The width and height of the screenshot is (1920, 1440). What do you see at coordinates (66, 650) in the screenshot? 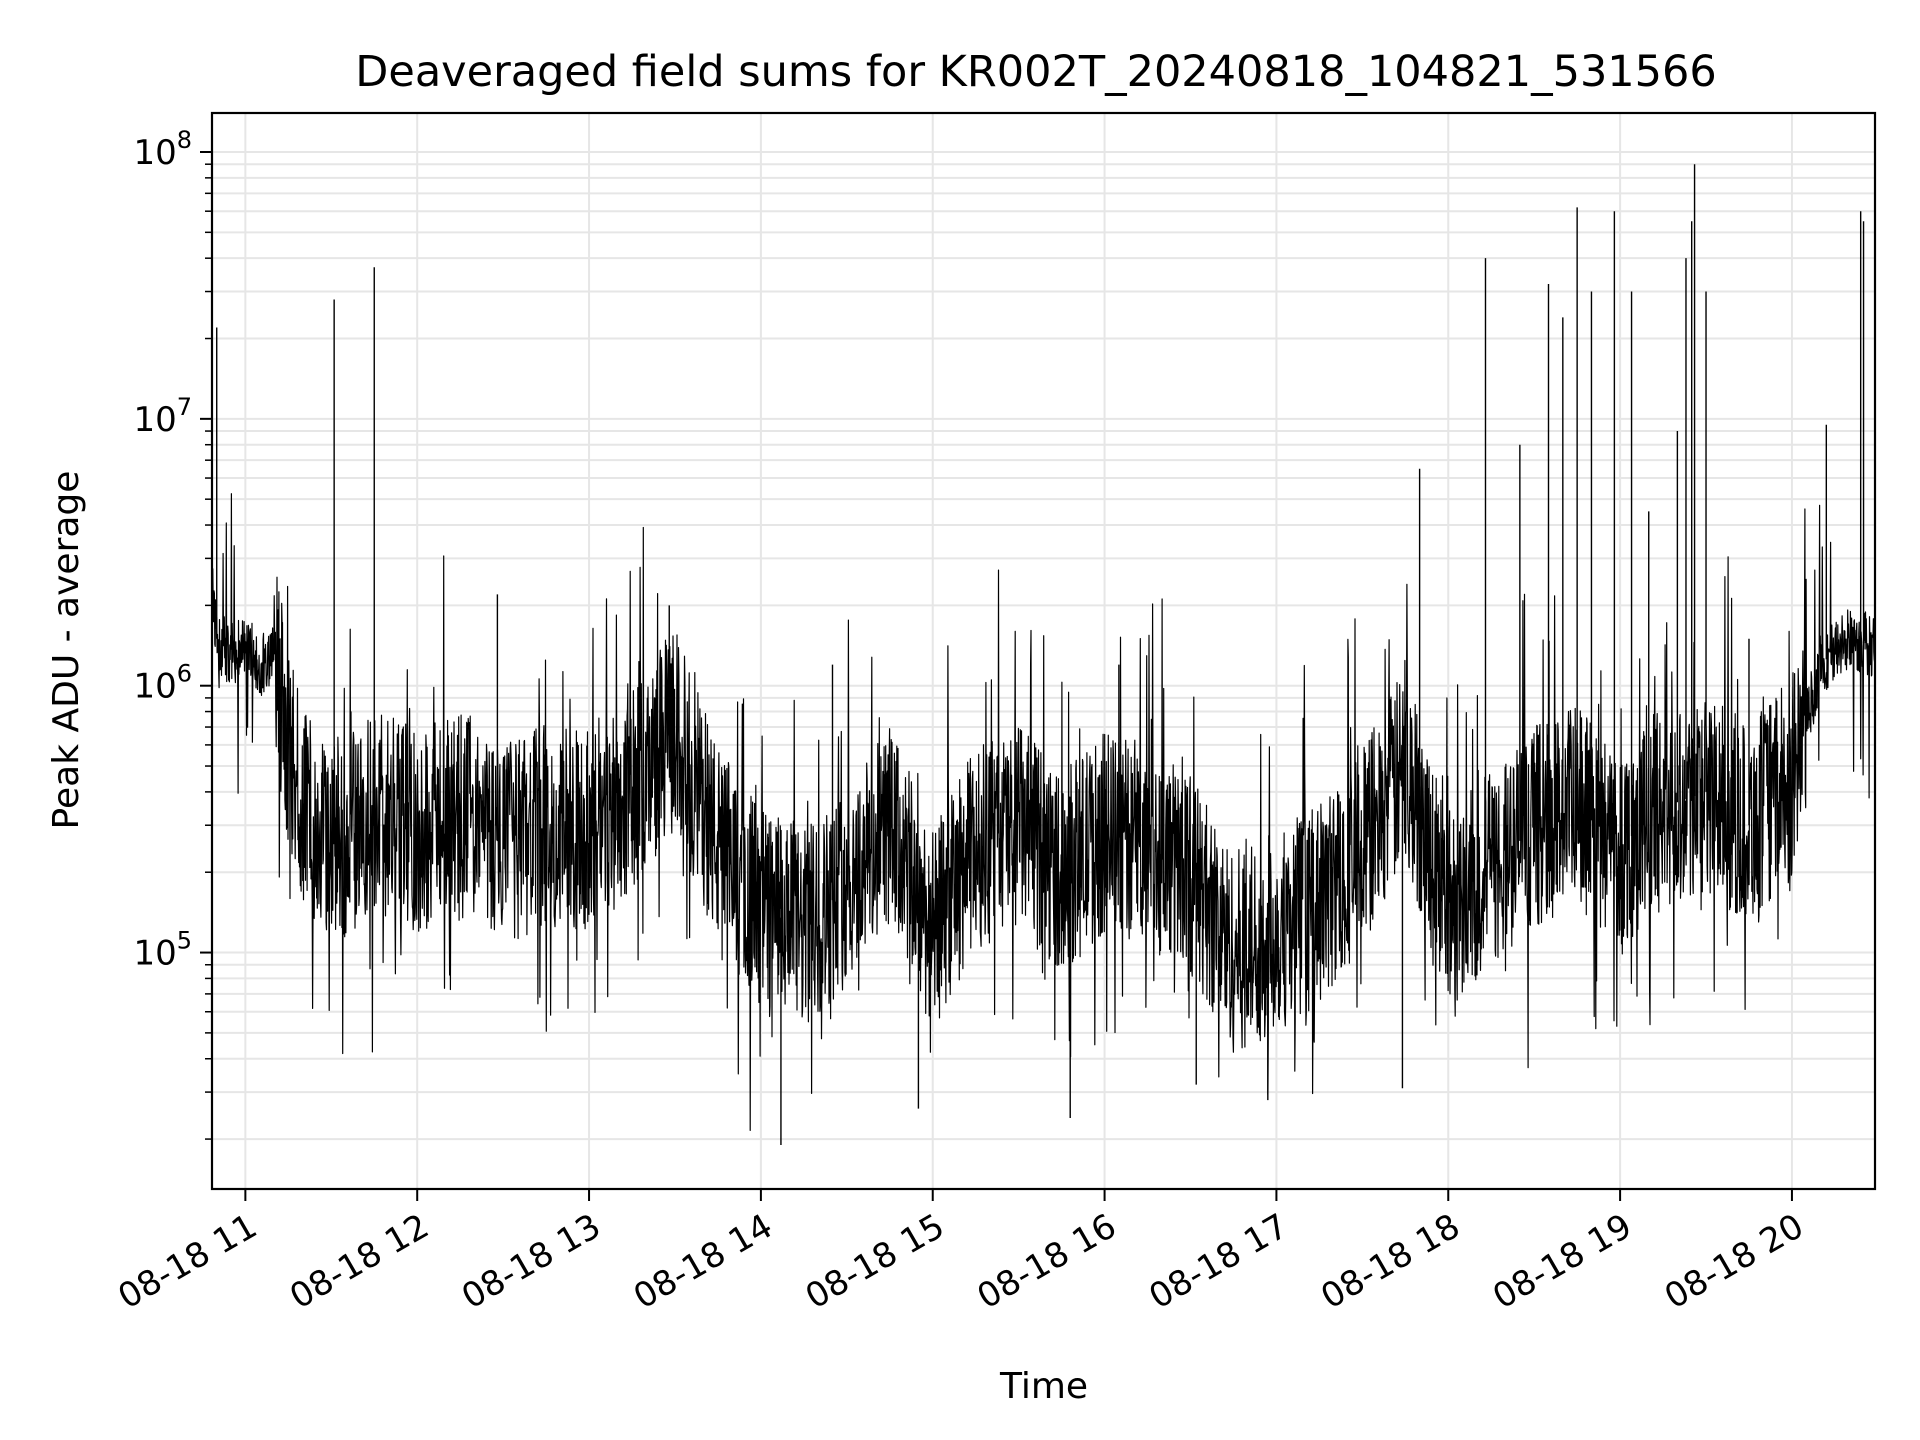
I see `y-axis-label: Peak ADU - average` at bounding box center [66, 650].